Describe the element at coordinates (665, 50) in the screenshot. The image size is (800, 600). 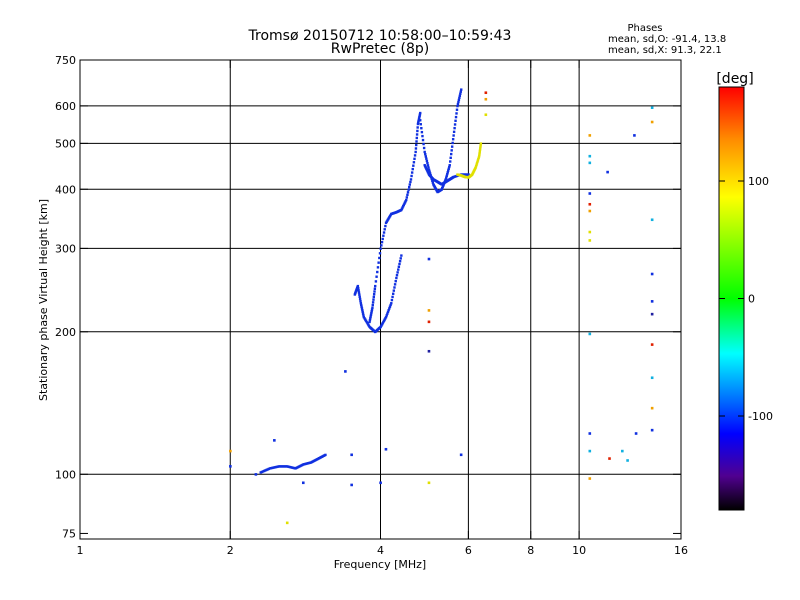
I see `phases-x-stats: mean, sd,X: 91.3, 22.1` at that location.